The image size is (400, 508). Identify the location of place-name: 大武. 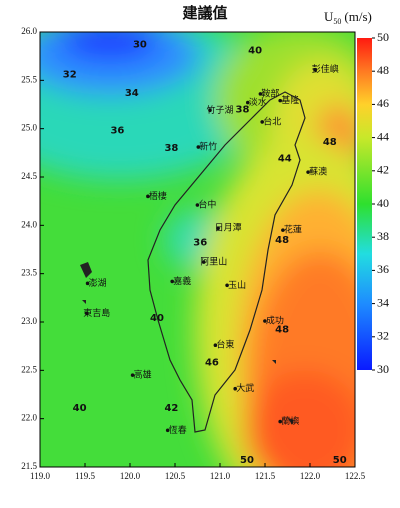
(245, 388).